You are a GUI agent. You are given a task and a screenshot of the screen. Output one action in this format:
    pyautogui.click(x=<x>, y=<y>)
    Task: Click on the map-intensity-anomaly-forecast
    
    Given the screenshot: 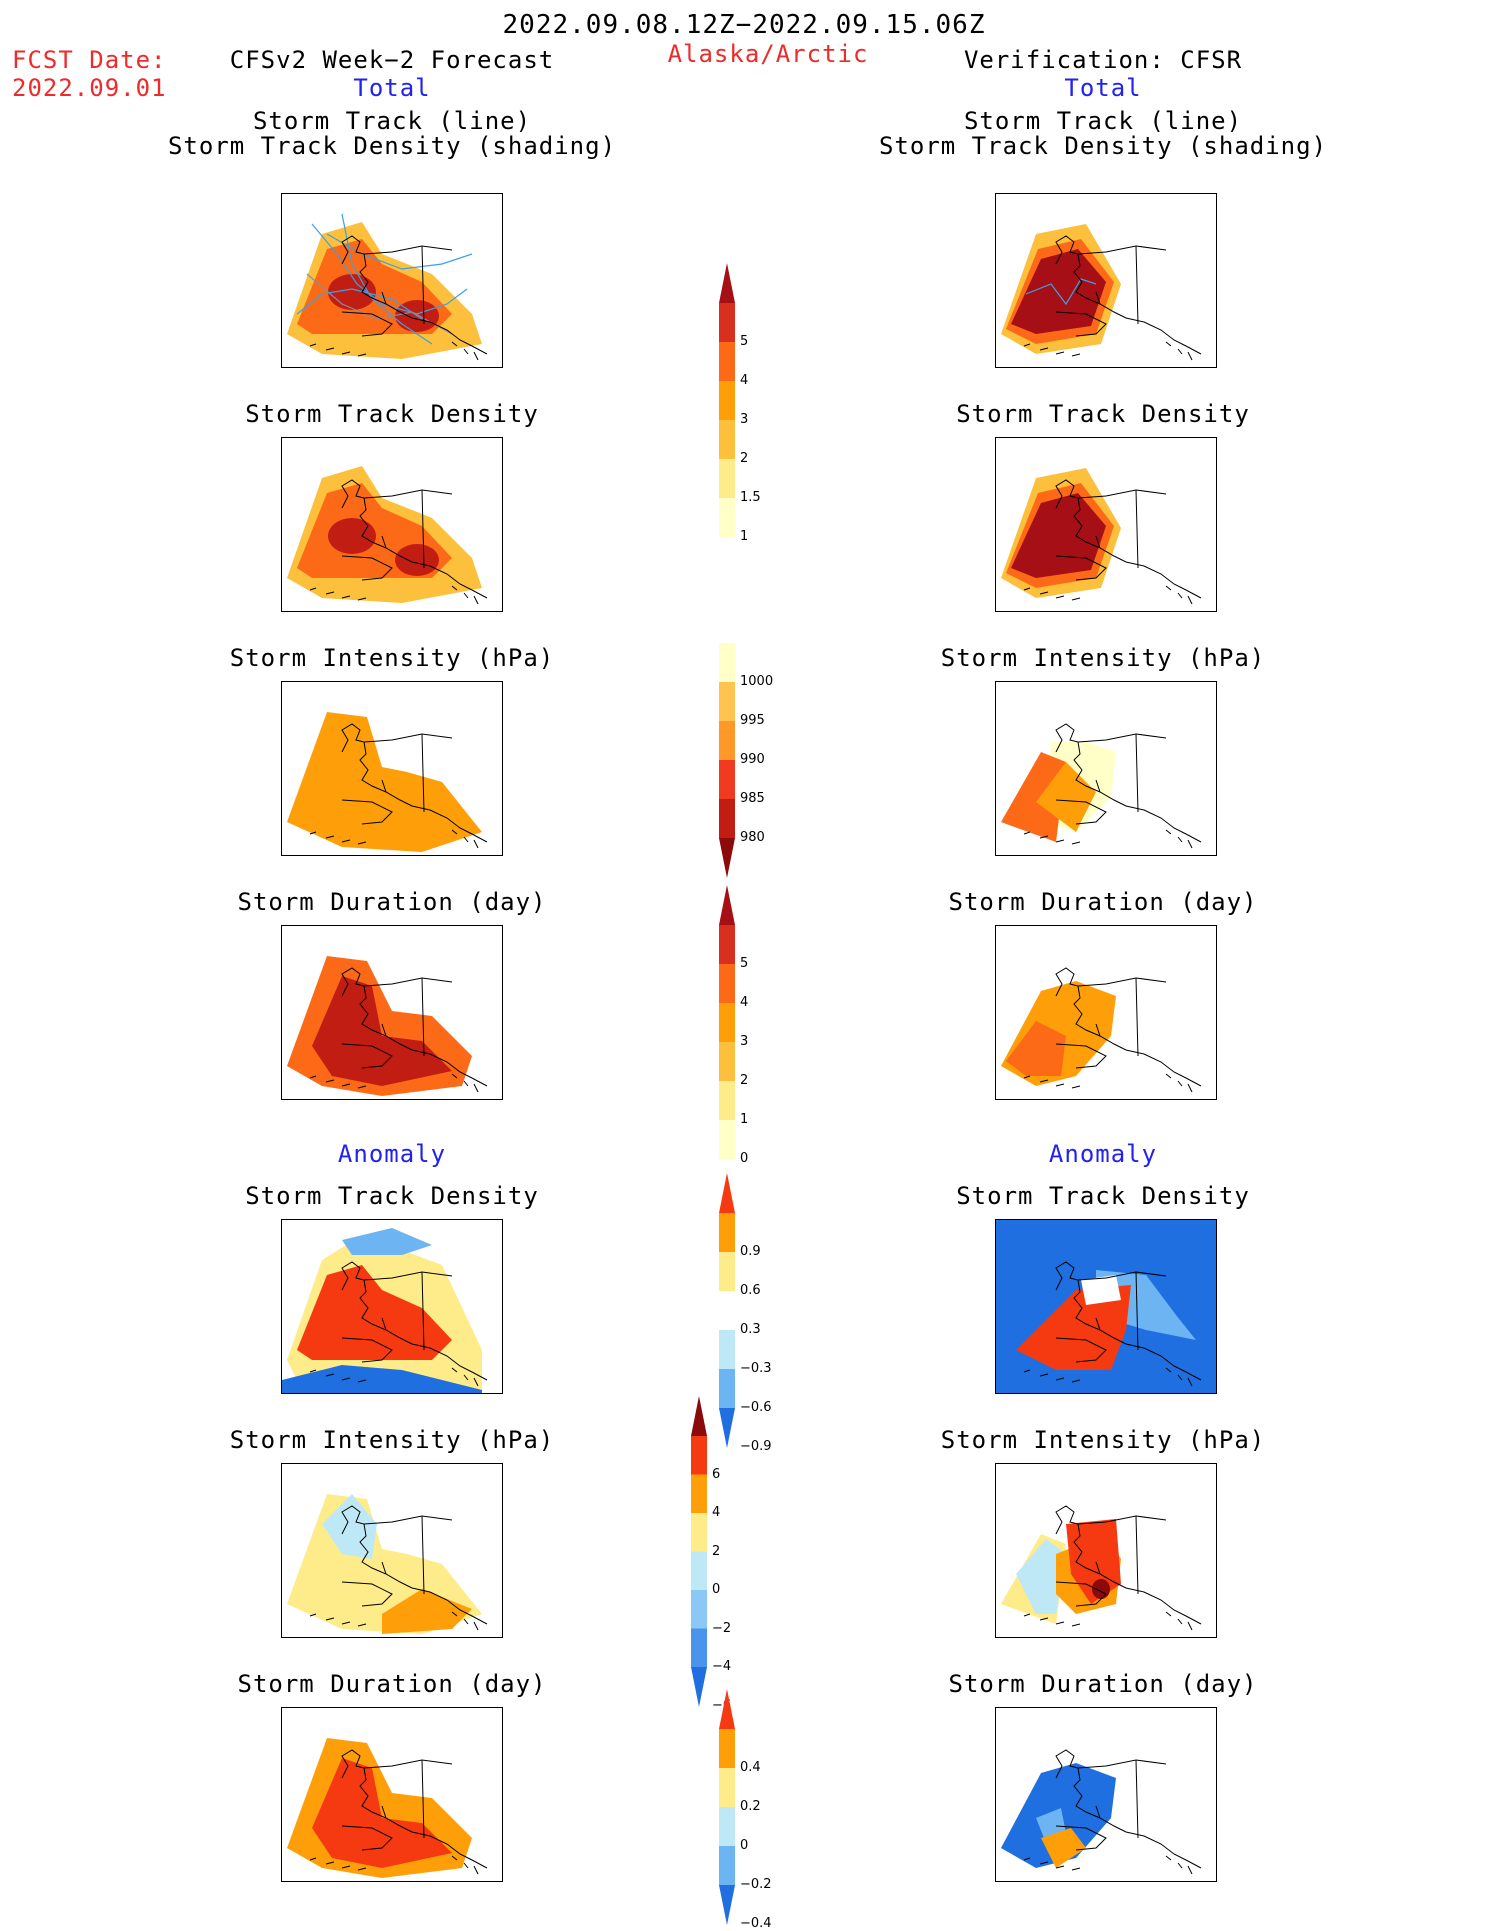 What is the action you would take?
    pyautogui.click(x=392, y=1550)
    